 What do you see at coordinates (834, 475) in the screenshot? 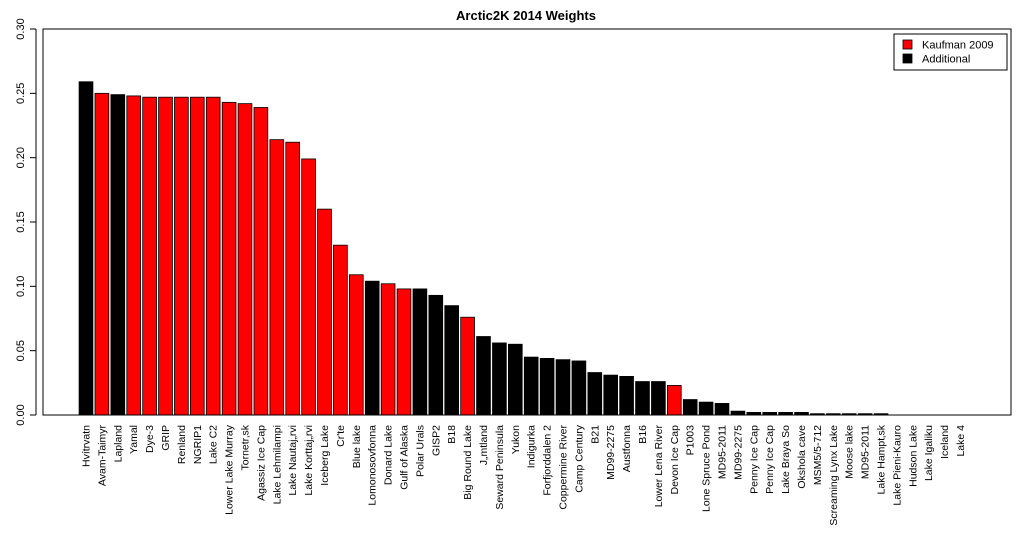
I see `x-category-label: Screaming Lynx Lake` at bounding box center [834, 475].